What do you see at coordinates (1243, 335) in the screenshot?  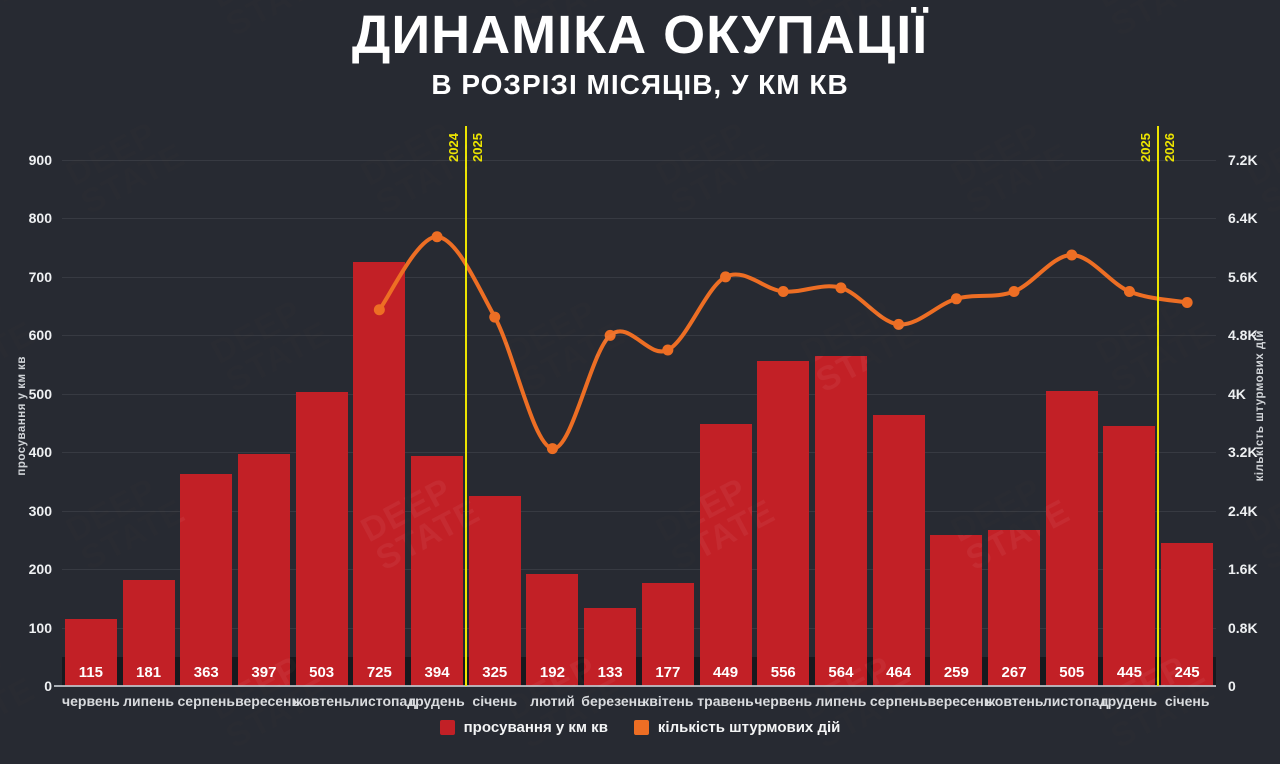 I see `right-axis-tick: 4.8K` at bounding box center [1243, 335].